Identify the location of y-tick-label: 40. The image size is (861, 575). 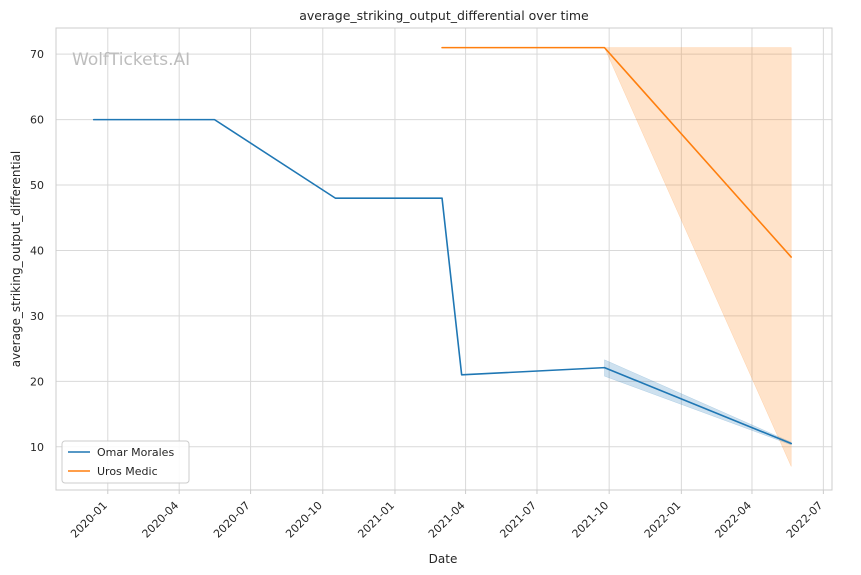
(37, 250).